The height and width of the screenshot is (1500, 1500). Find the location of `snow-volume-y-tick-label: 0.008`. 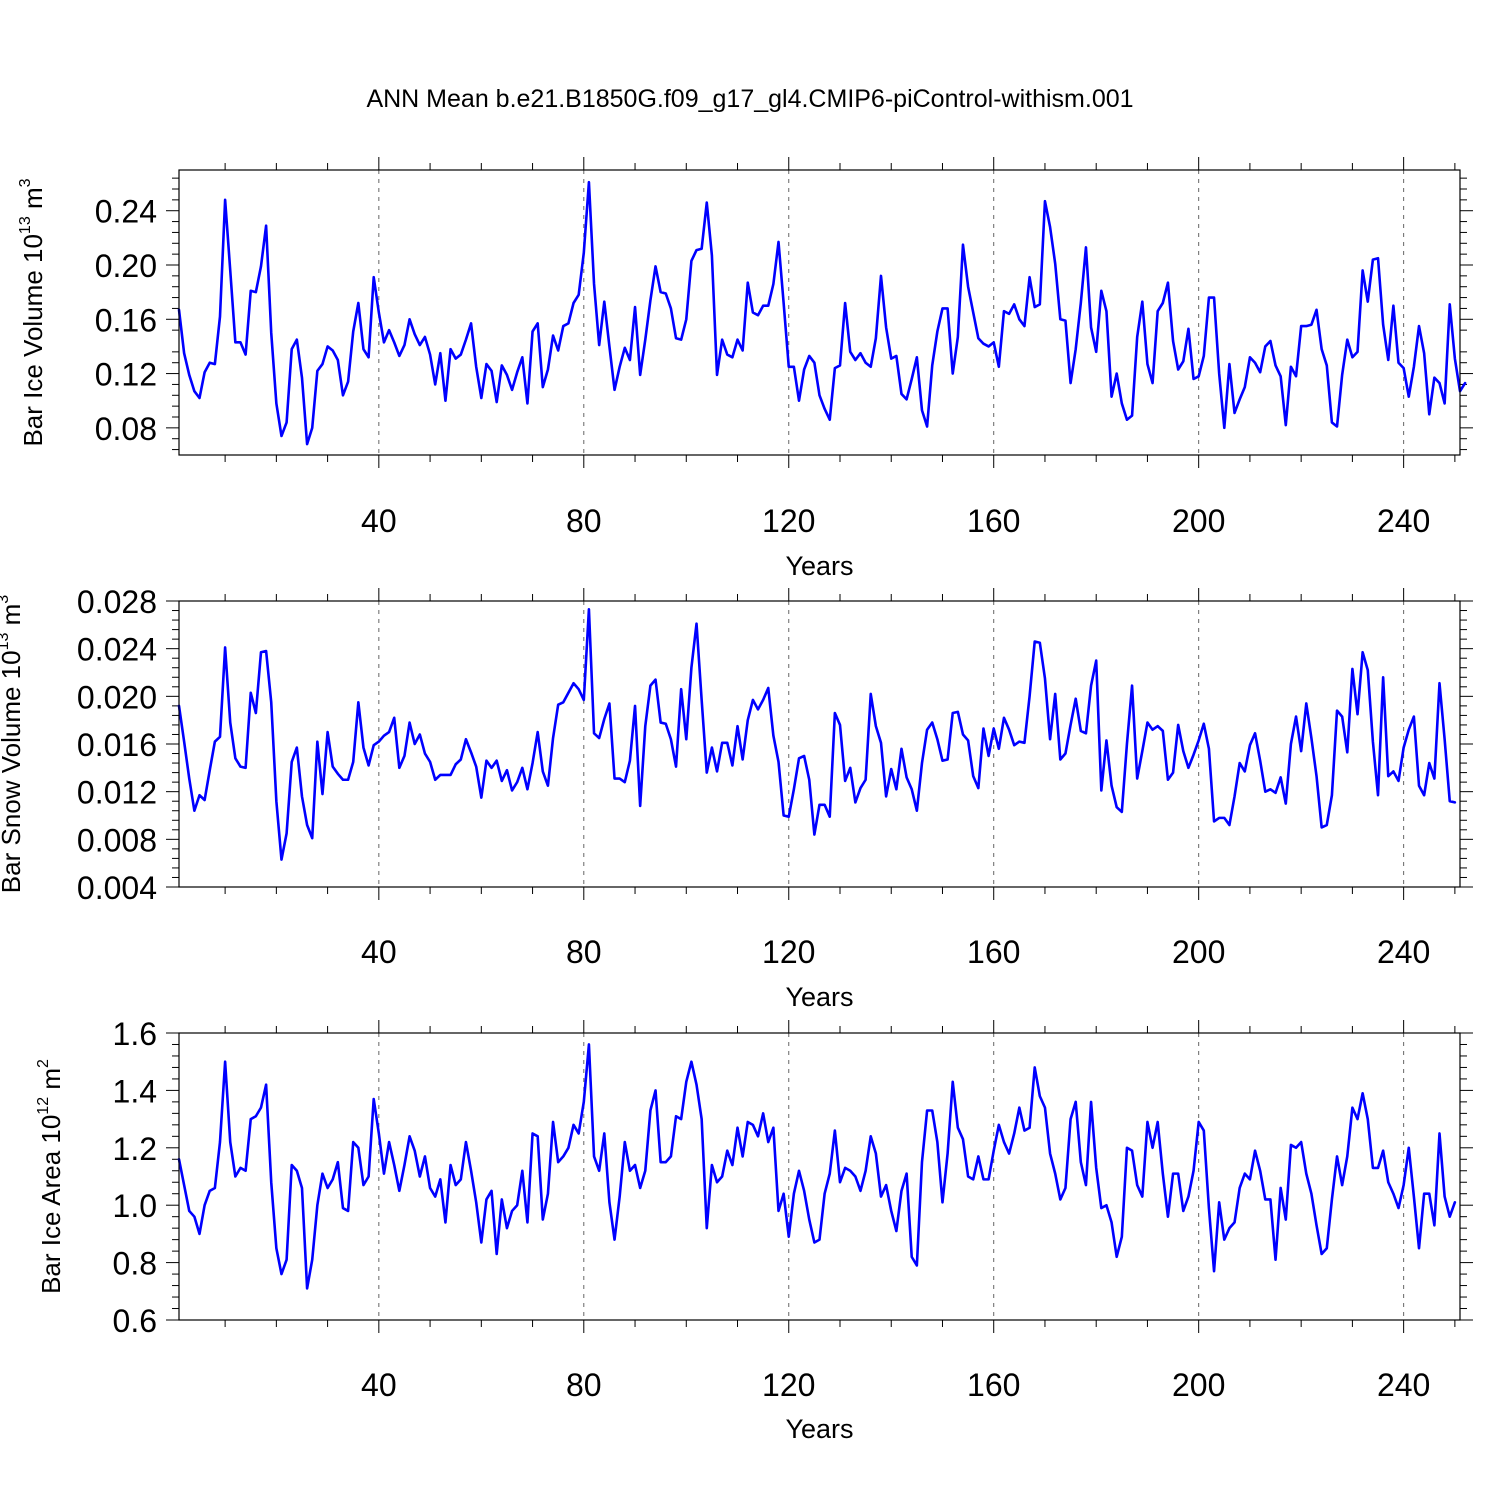

snow-volume-y-tick-label: 0.008 is located at coordinates (117, 840).